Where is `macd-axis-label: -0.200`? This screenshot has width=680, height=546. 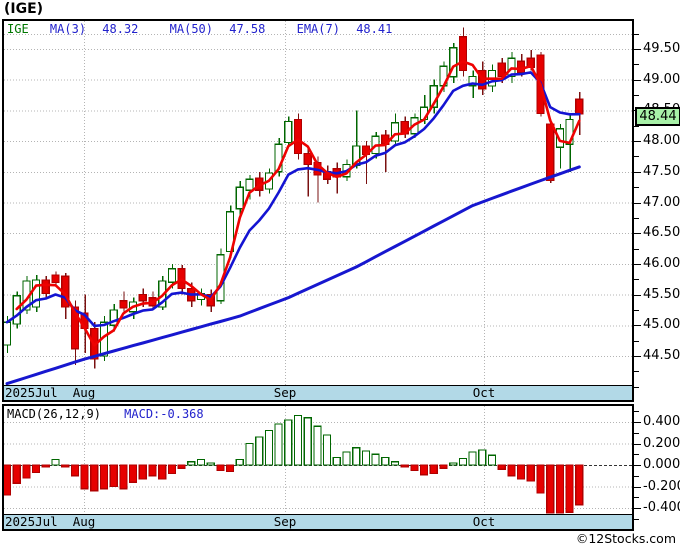 macd-axis-label: -0.200 is located at coordinates (661, 486).